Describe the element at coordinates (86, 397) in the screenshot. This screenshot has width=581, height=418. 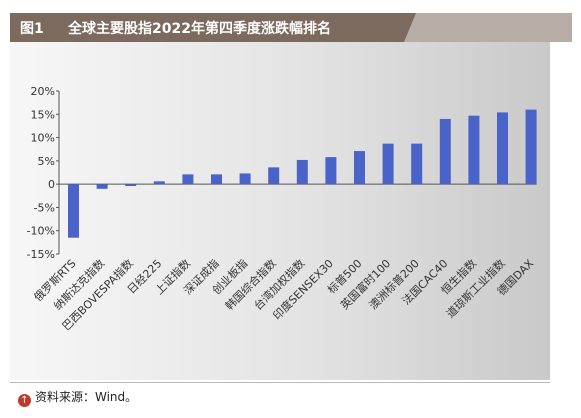
I see `source-text: 资料来源：Wind。` at that location.